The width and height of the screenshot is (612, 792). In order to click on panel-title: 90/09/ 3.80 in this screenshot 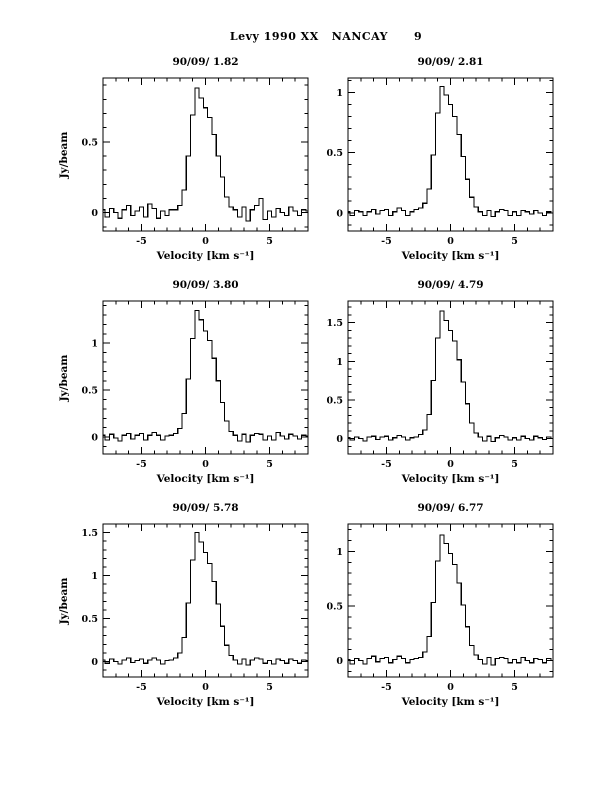, I will do `click(205, 285)`.